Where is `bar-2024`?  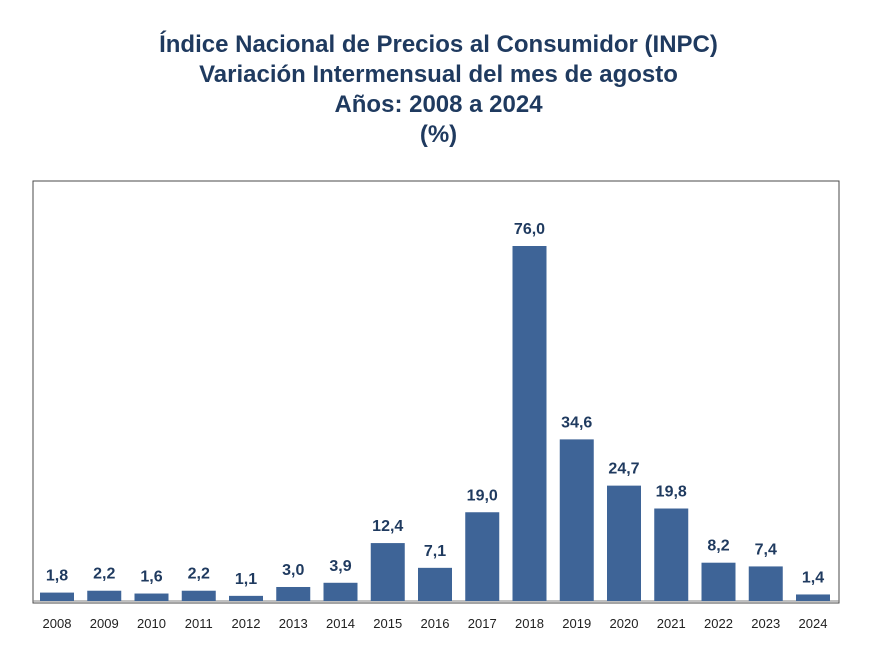 bar-2024 is located at coordinates (813, 597).